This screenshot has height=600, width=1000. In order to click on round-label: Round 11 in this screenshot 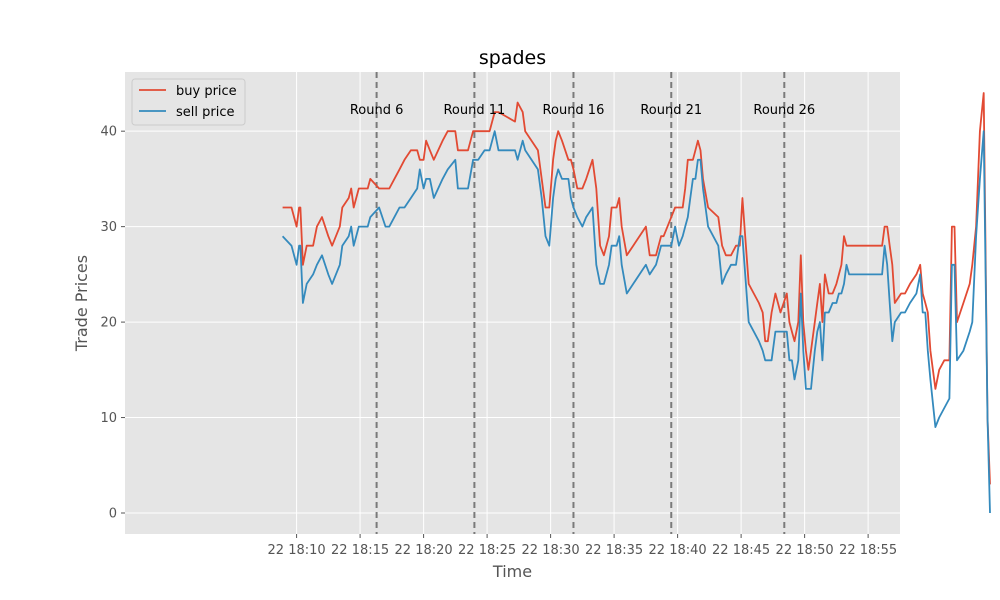, I will do `click(474, 110)`.